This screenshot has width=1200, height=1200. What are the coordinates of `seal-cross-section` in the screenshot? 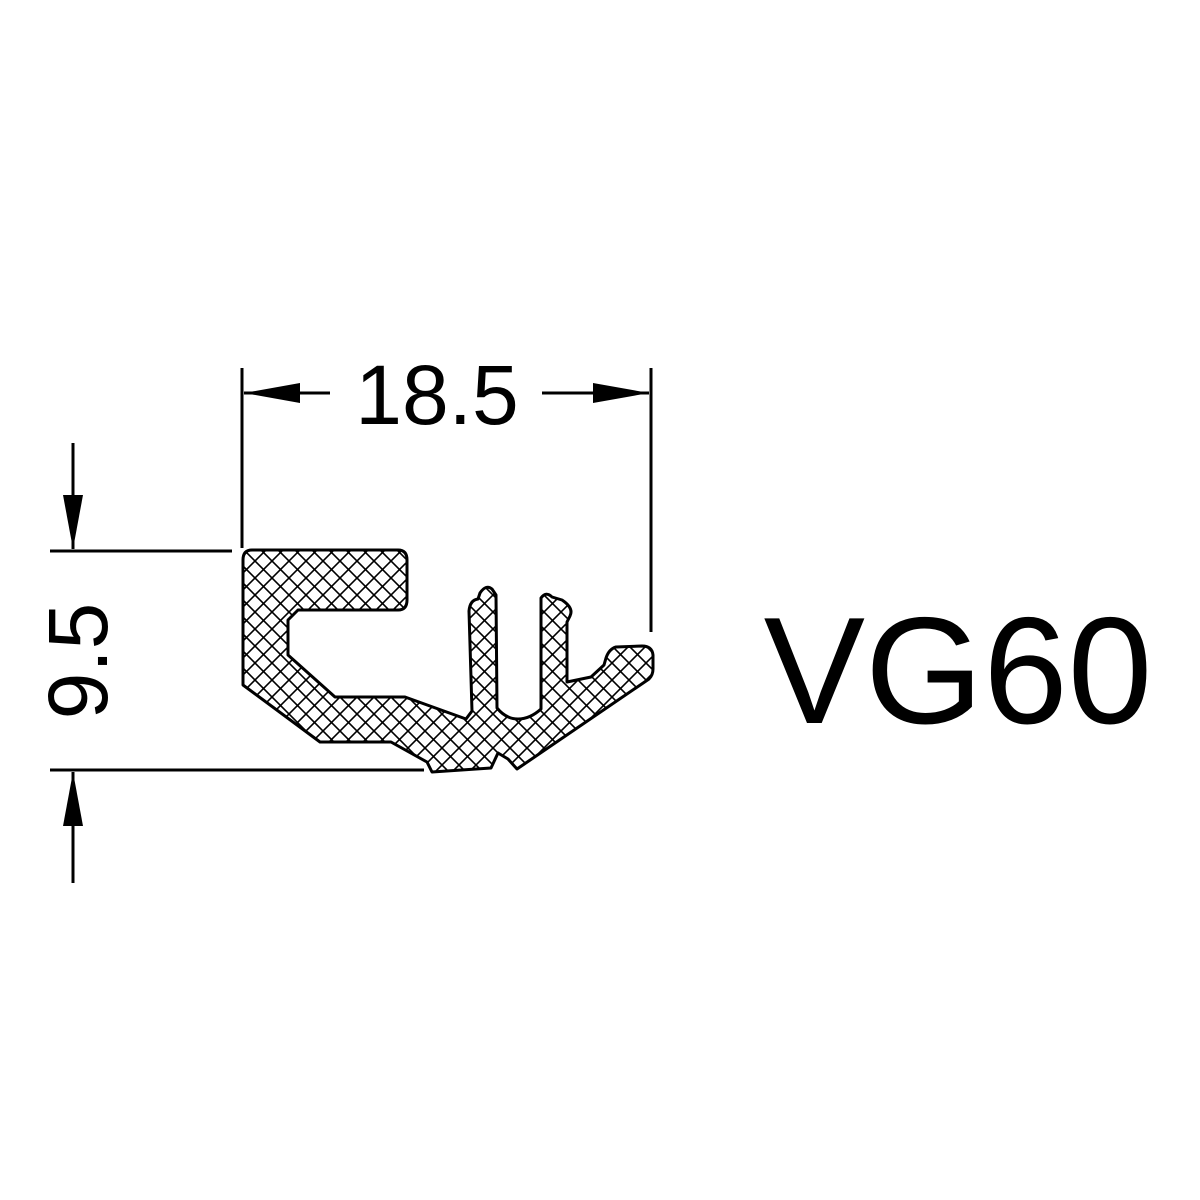 It's located at (448, 661).